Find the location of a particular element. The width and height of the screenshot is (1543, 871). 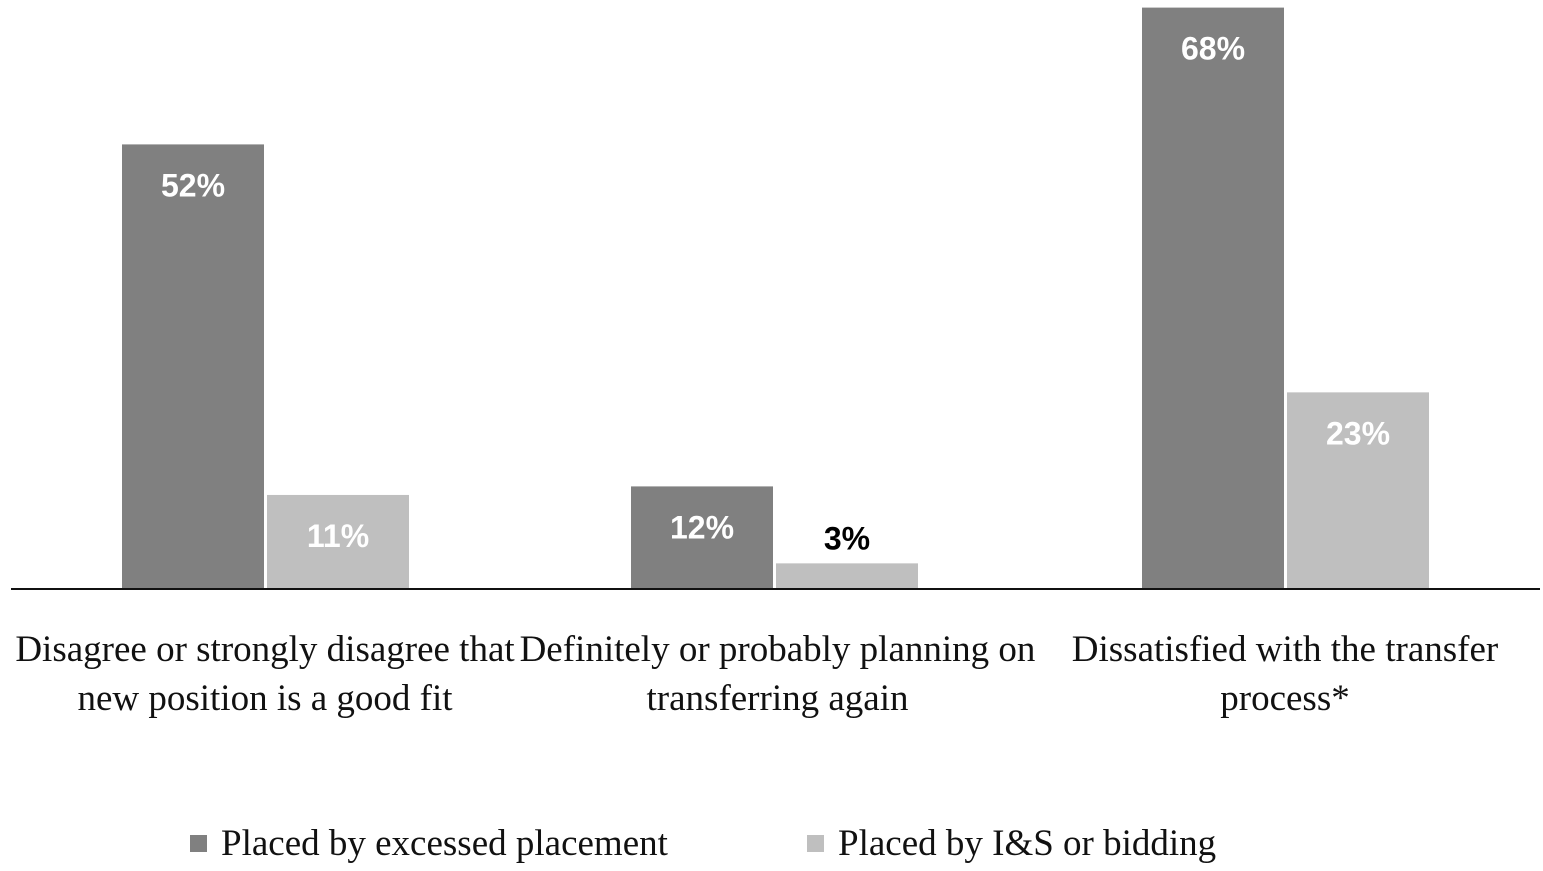

bar-series2-cat2 is located at coordinates (847, 576).